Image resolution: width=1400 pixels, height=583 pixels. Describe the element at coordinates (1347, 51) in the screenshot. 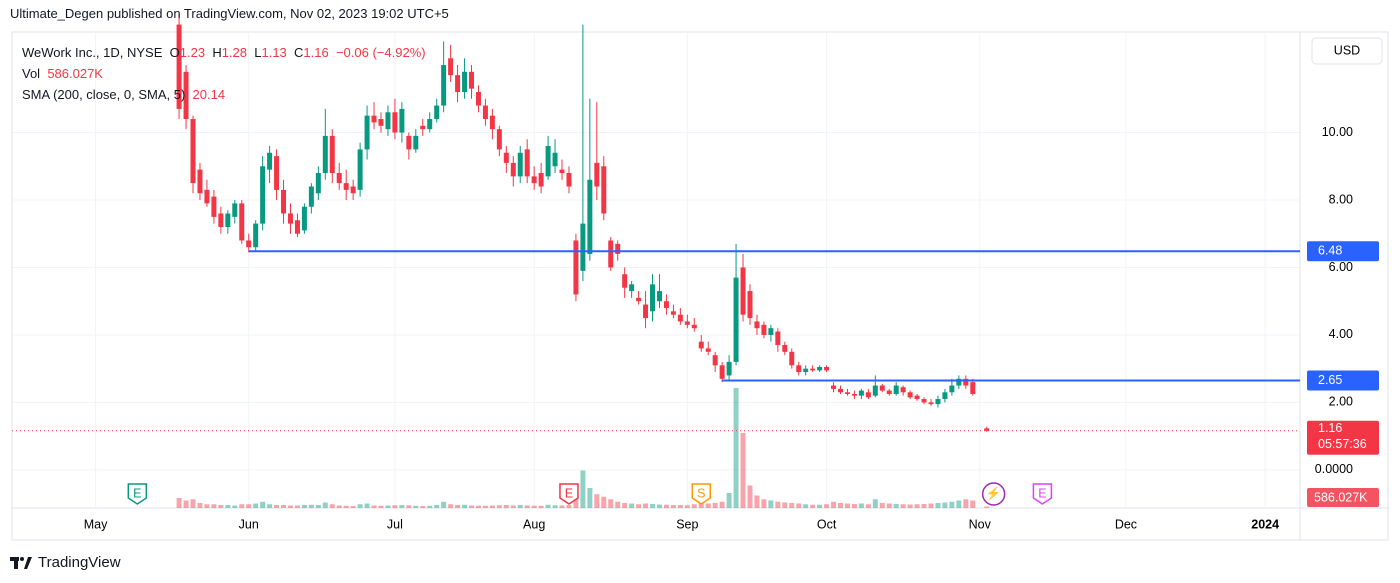

I see `currency-button` at that location.